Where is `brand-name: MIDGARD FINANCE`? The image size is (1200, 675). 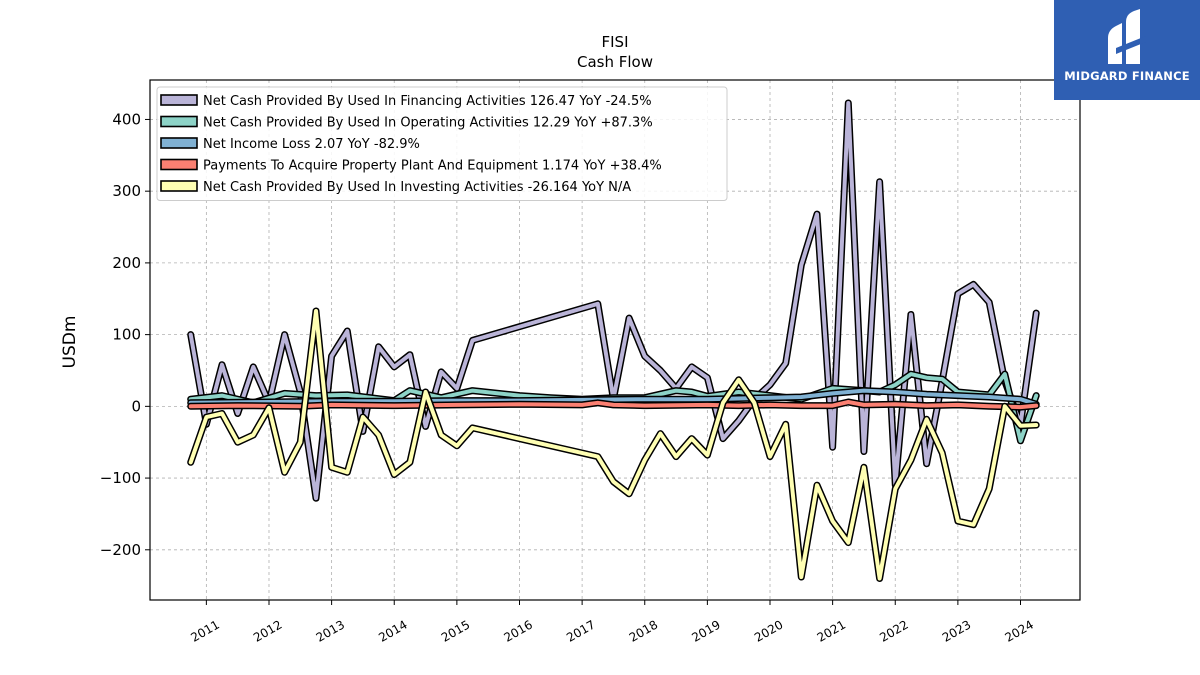 brand-name: MIDGARD FINANCE is located at coordinates (1127, 76).